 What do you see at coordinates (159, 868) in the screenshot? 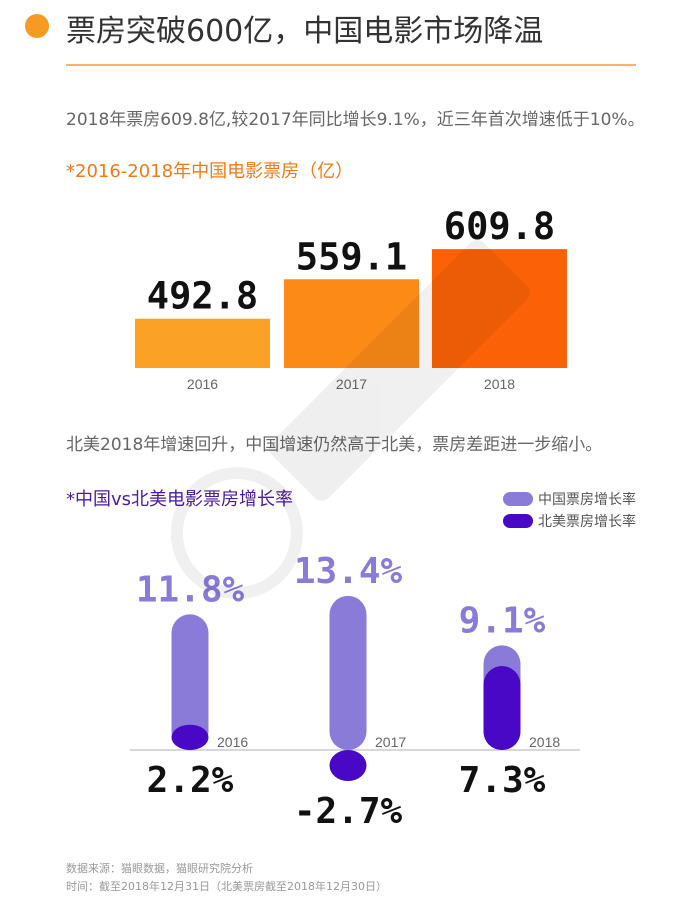
I see `footer-source: 数据来源：猫眼数据，猫眼研究院分析` at bounding box center [159, 868].